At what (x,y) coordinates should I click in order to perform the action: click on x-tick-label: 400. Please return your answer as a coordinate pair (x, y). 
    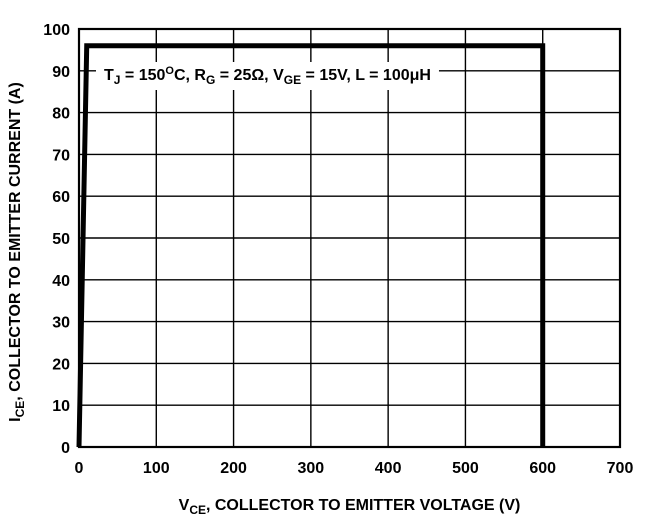
    Looking at the image, I should click on (388, 468).